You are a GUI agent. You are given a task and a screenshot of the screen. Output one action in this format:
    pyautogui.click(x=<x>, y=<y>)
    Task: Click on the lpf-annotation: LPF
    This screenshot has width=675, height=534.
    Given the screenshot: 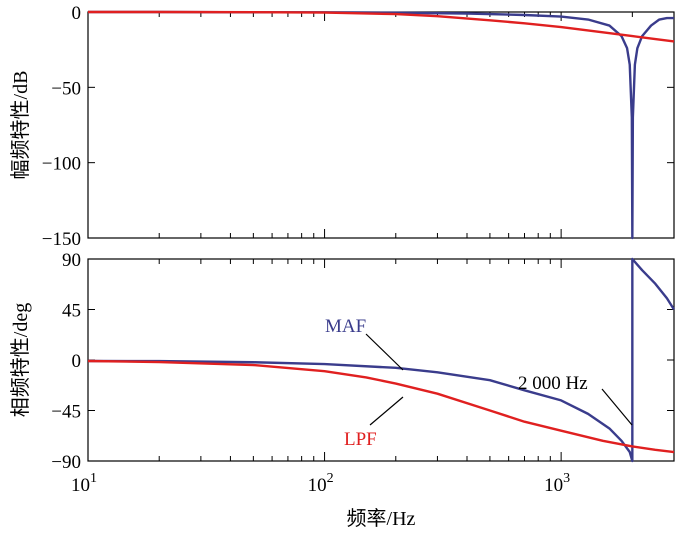 What is the action you would take?
    pyautogui.click(x=360, y=439)
    